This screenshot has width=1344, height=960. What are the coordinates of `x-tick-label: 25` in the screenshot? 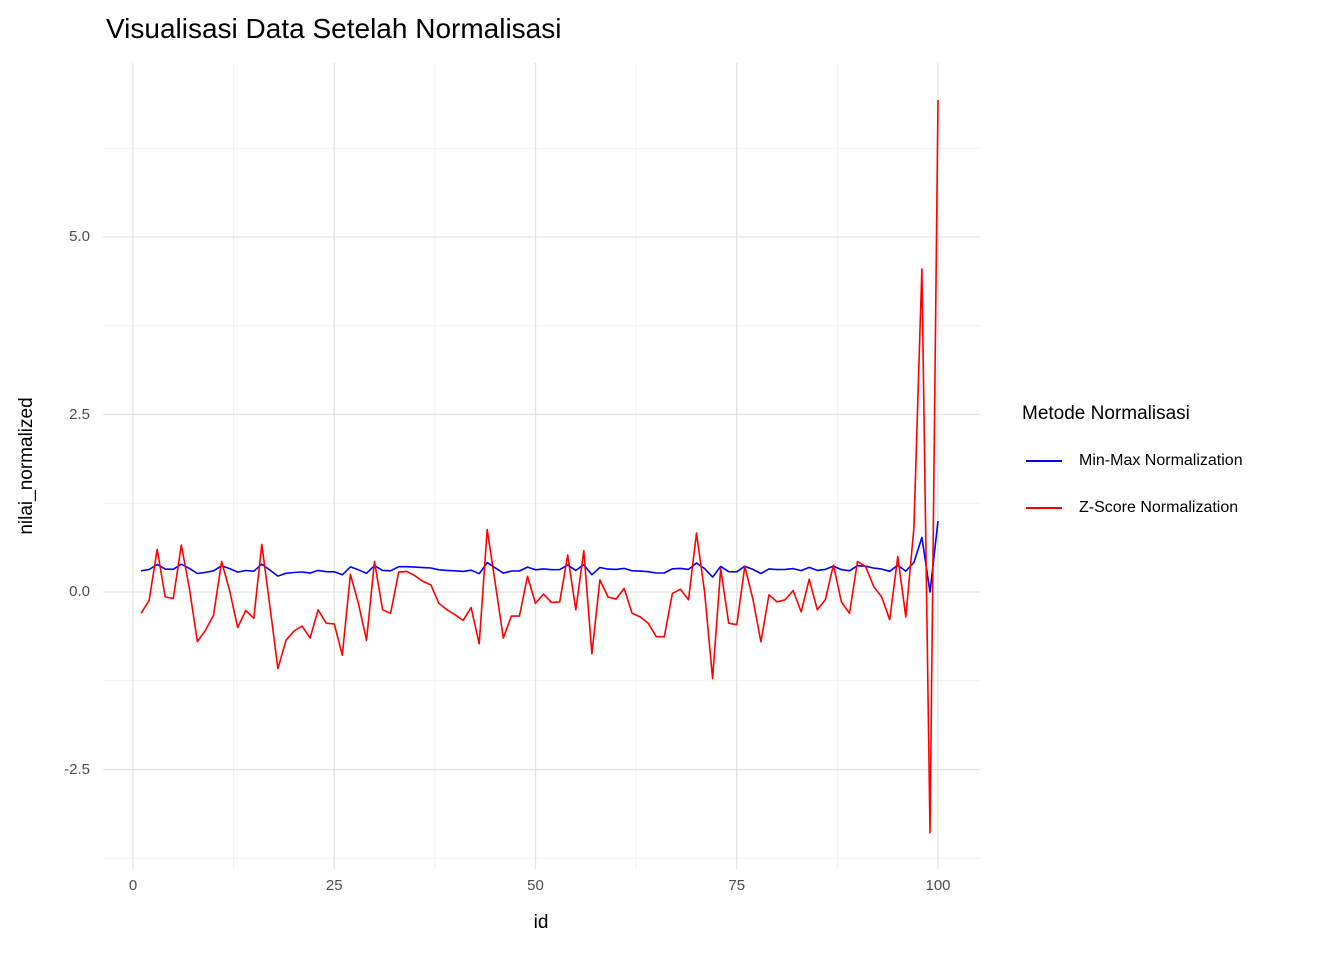 It's located at (334, 885).